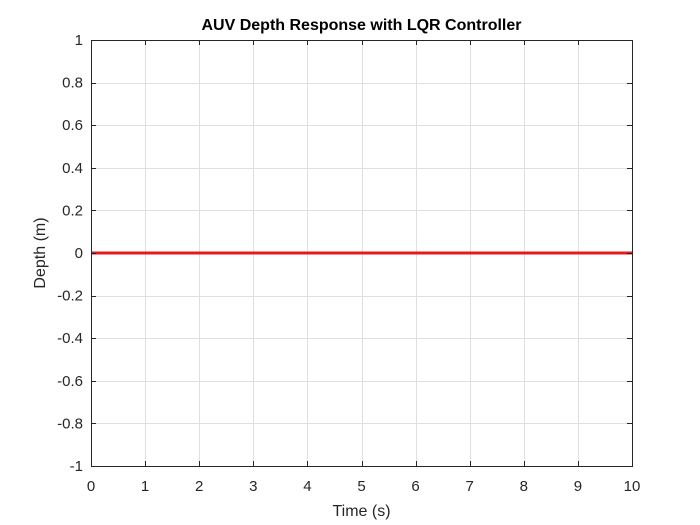 The height and width of the screenshot is (525, 700). What do you see at coordinates (72, 83) in the screenshot?
I see `y-tick-label: 0.8` at bounding box center [72, 83].